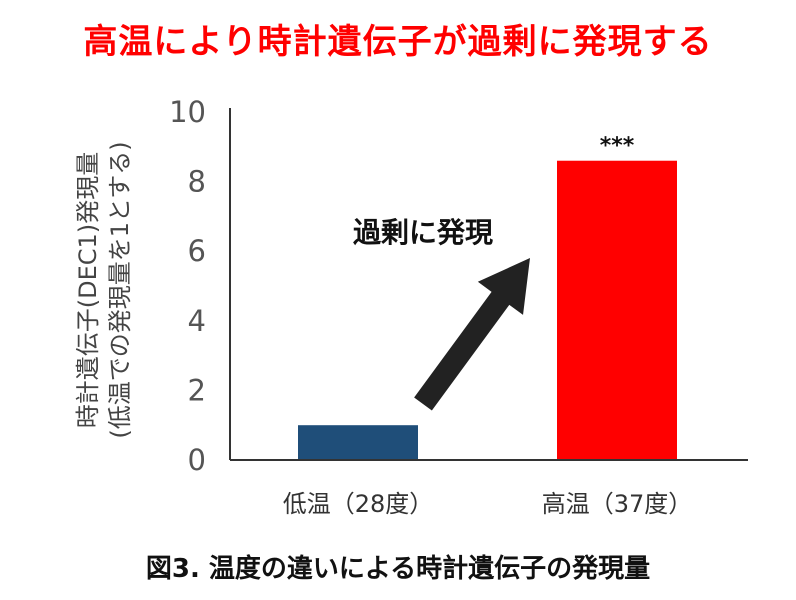  What do you see at coordinates (197, 182) in the screenshot?
I see `y-tick-label: 8` at bounding box center [197, 182].